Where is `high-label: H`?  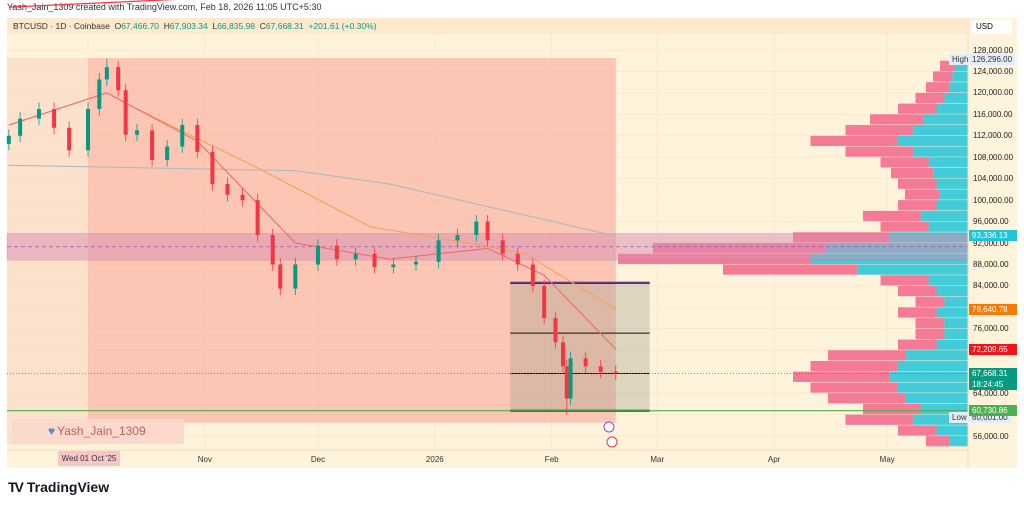
high-label: H is located at coordinates (166, 26).